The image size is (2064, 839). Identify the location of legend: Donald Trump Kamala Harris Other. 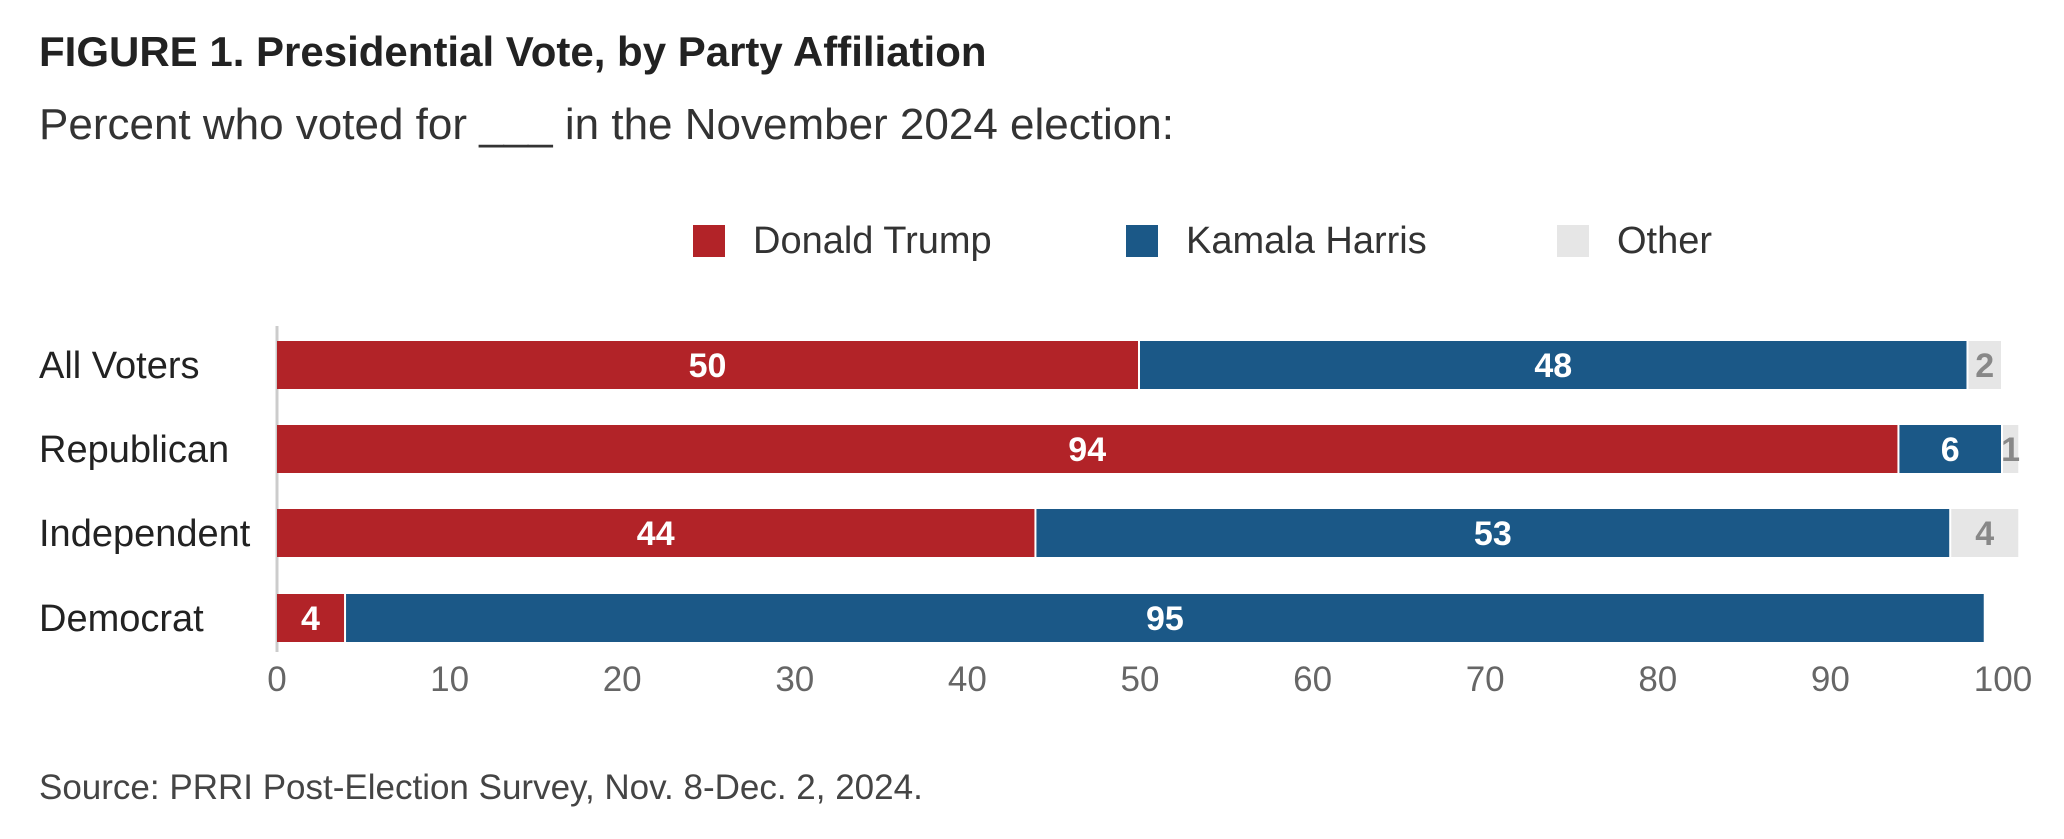
(1032, 241).